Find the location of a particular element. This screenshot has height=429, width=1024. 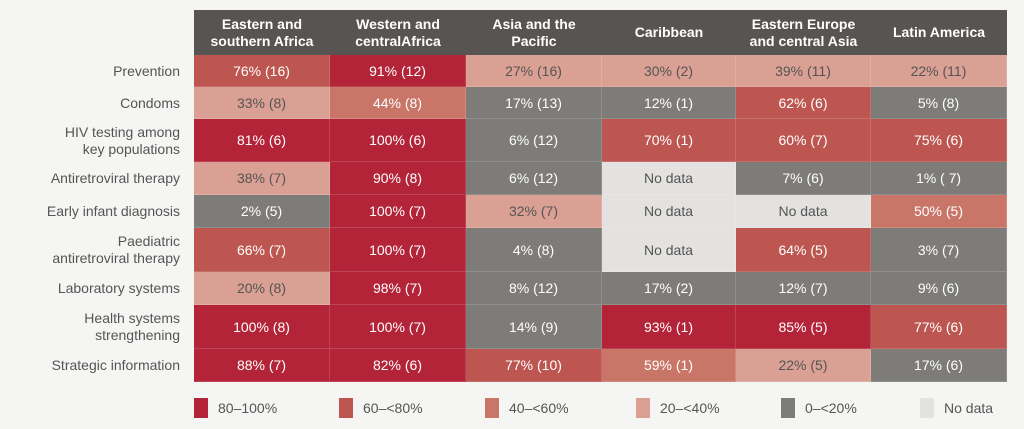

row-label: Laboratory systems is located at coordinates (90, 288).